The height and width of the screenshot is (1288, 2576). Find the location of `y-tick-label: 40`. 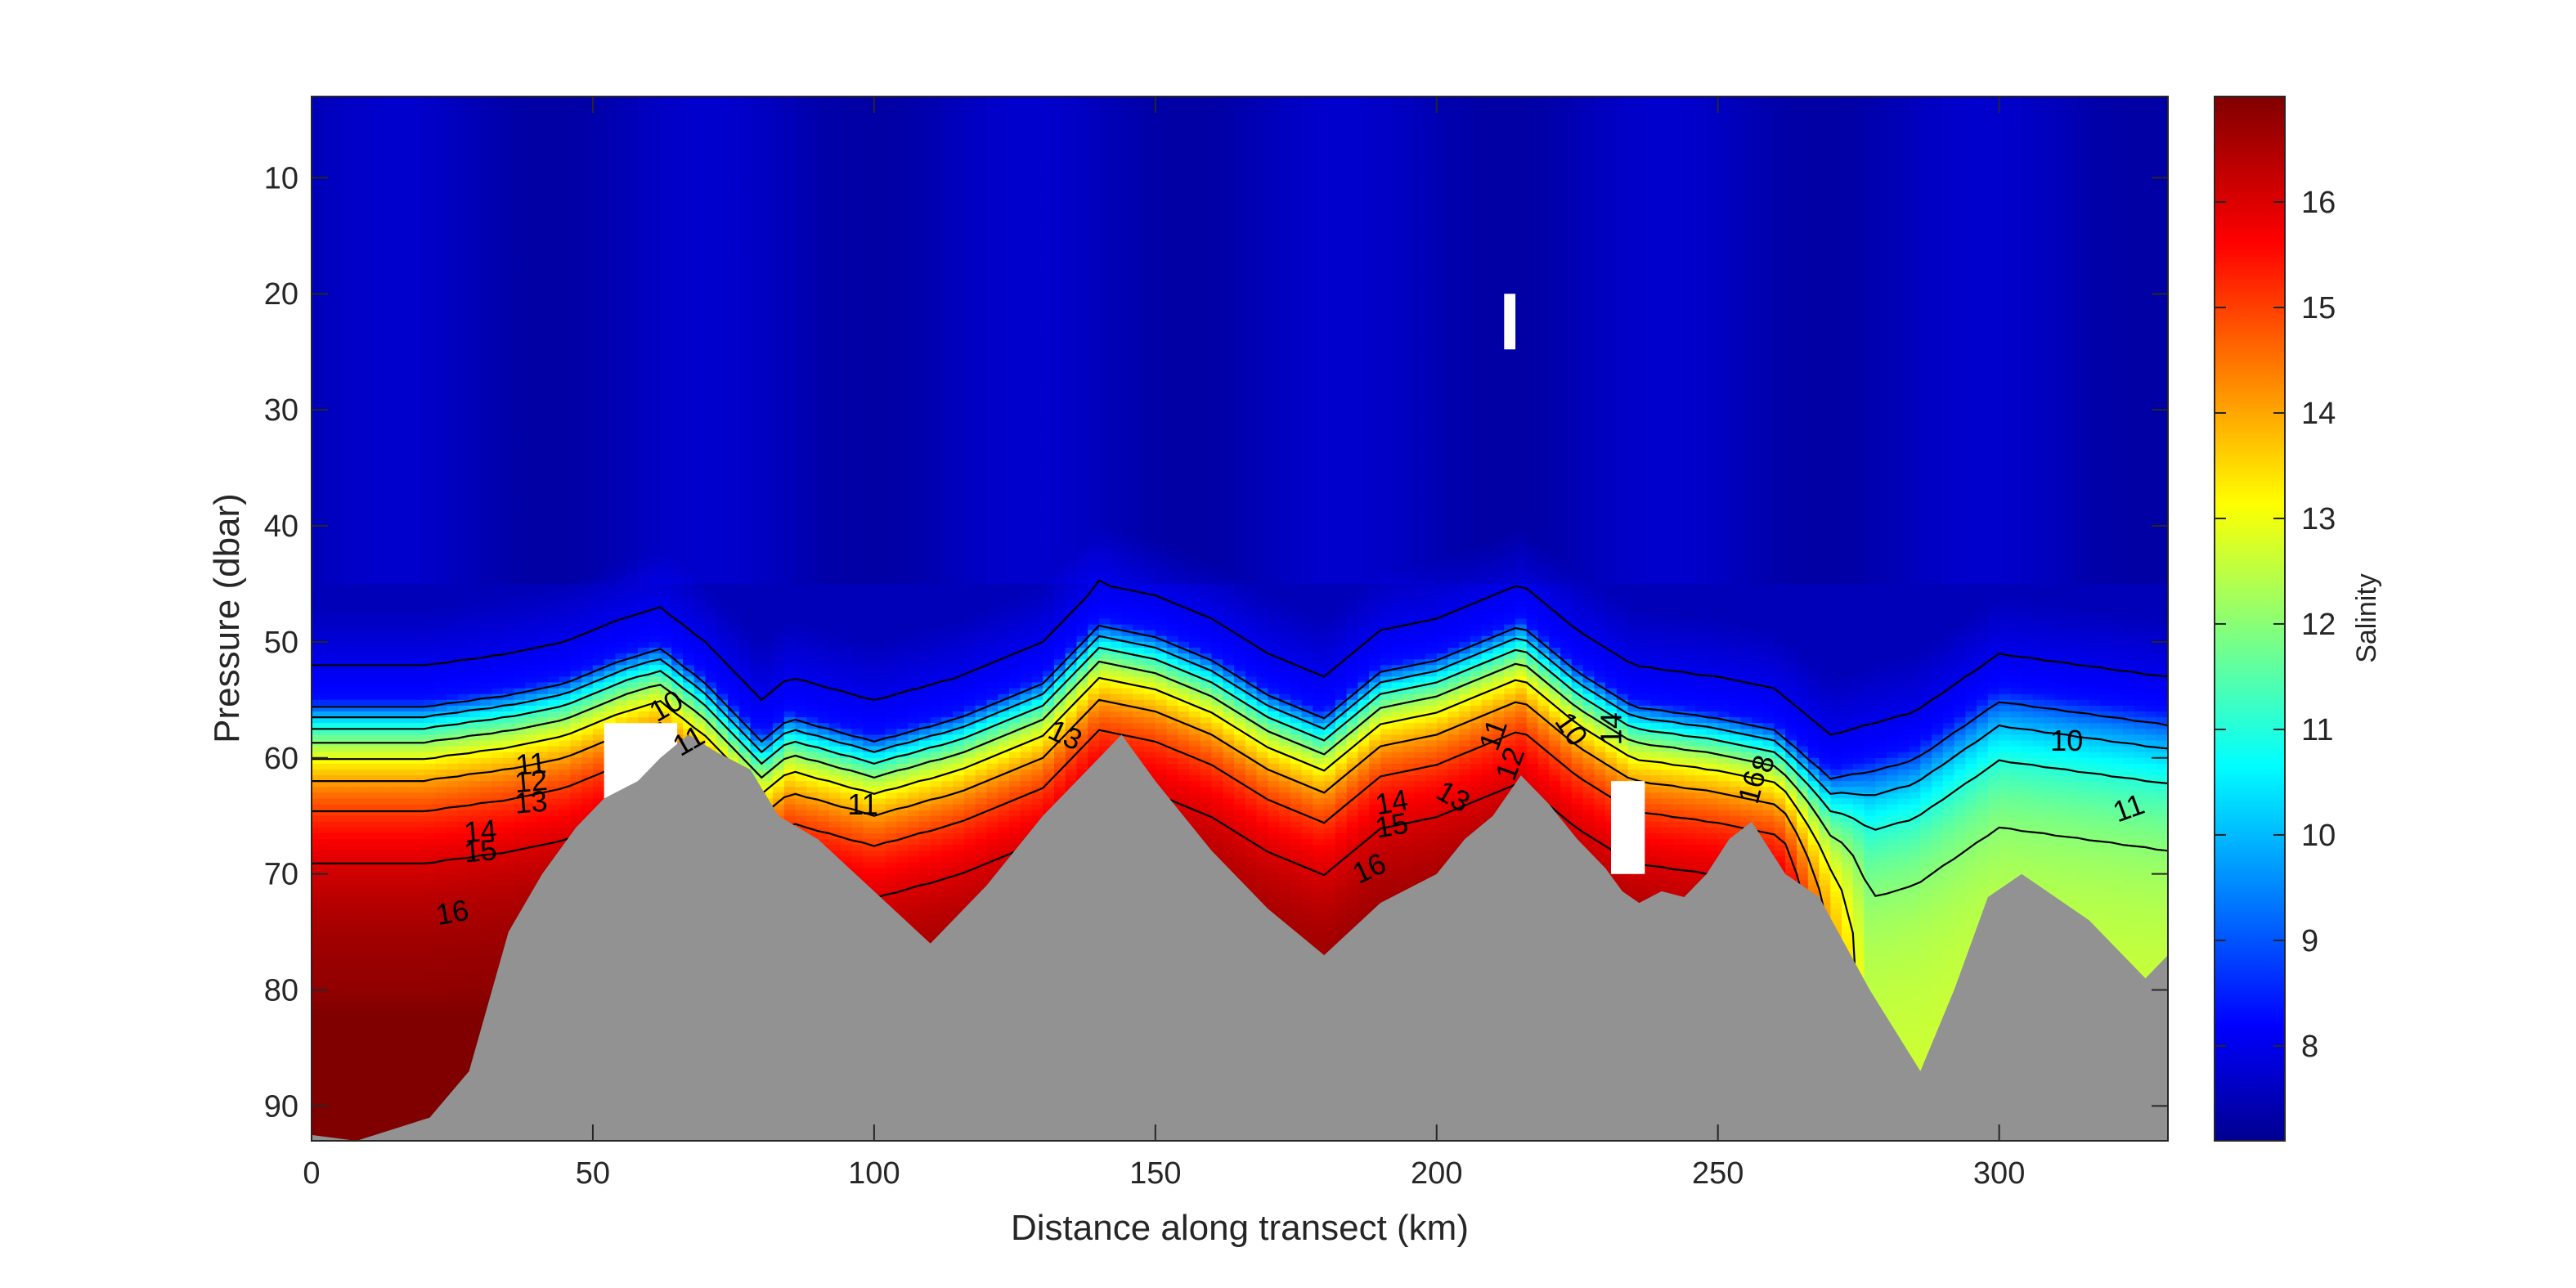

y-tick-label: 40 is located at coordinates (281, 527).